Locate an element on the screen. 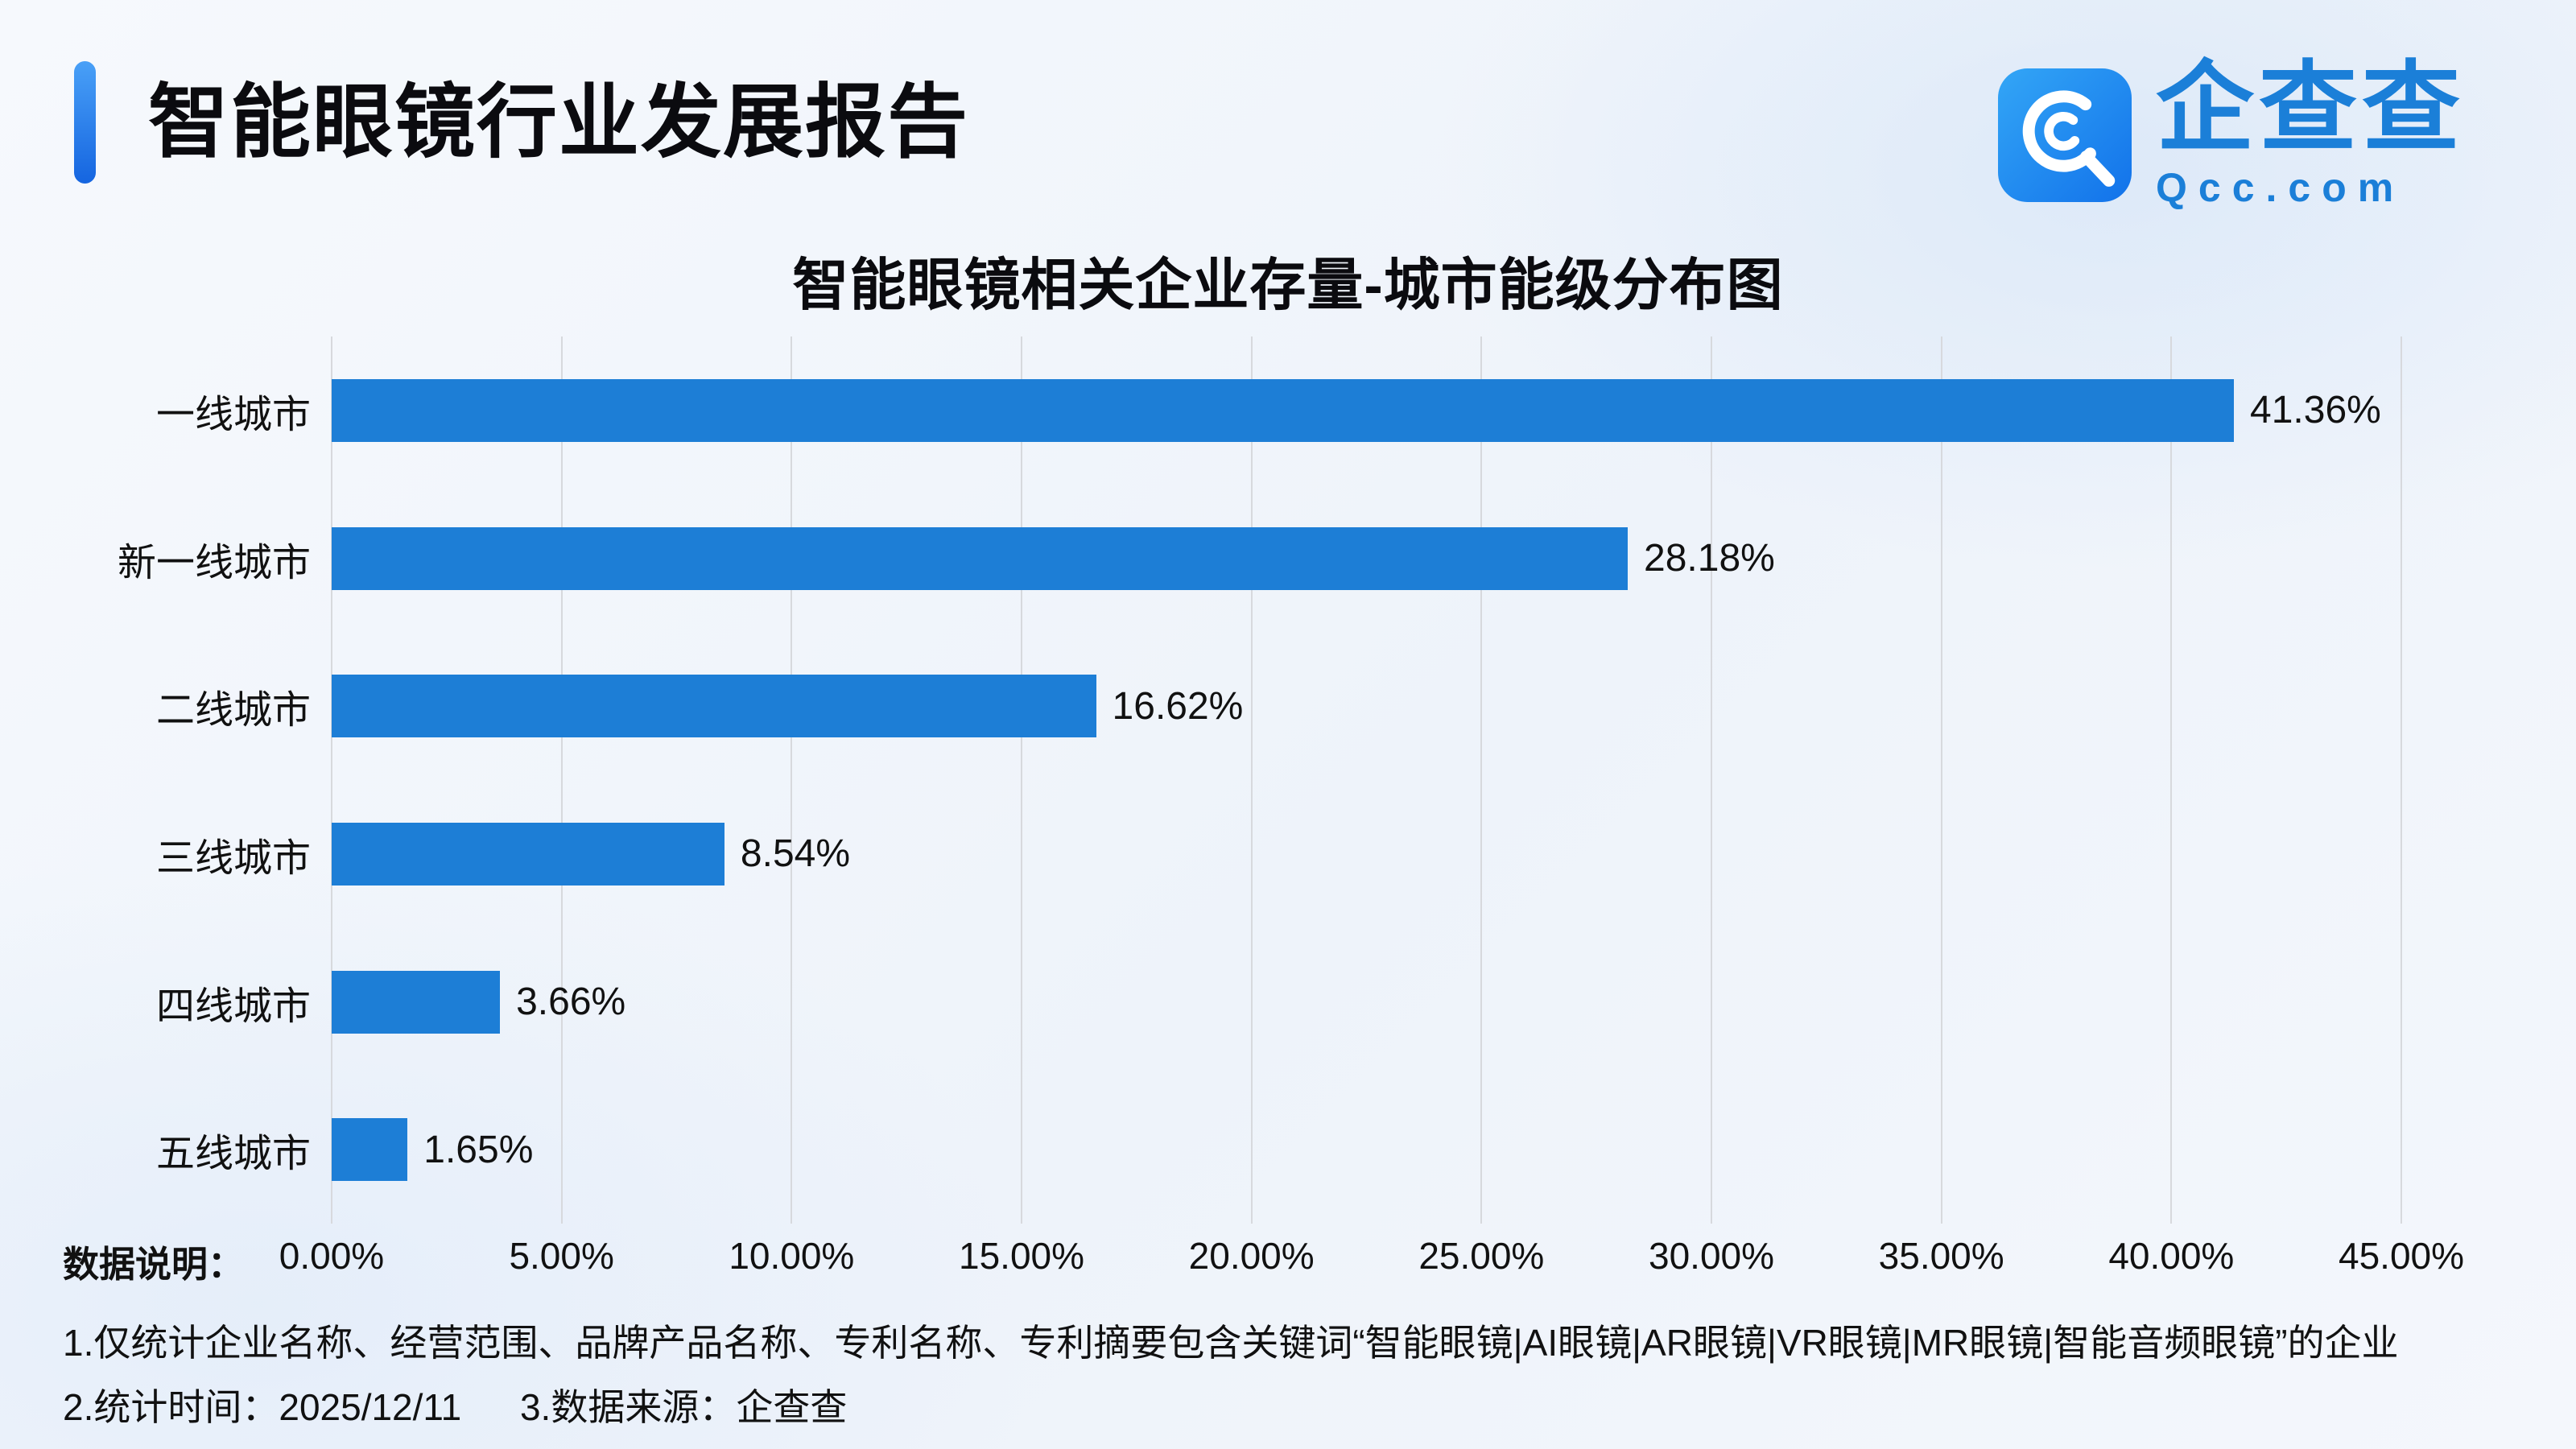 The image size is (2576, 1449). bar-row: 二线城市 16.62% is located at coordinates (1200, 706).